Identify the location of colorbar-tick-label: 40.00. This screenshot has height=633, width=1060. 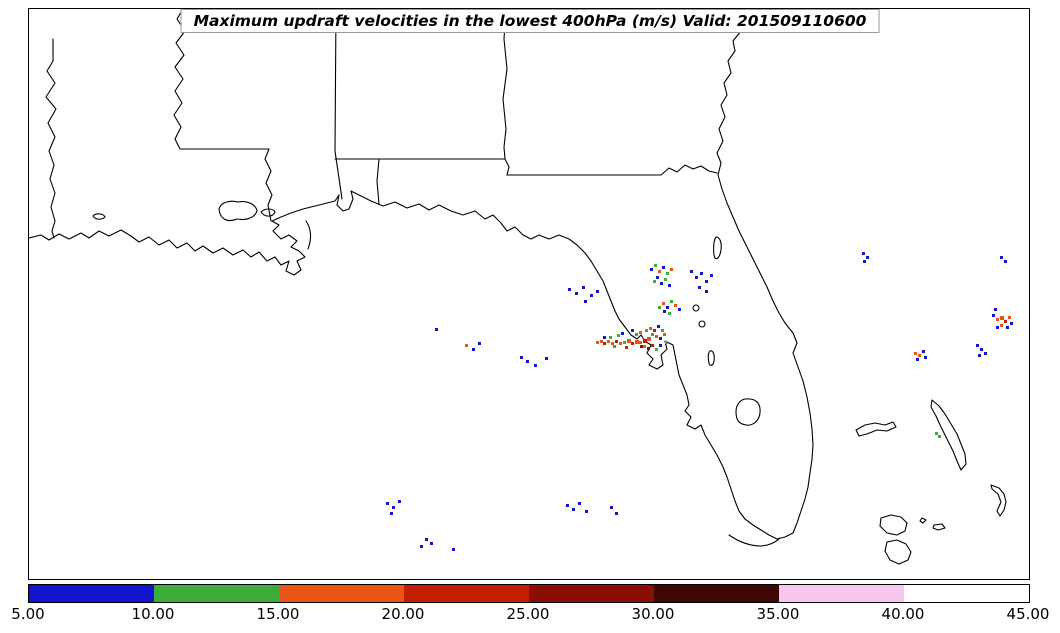
(903, 614).